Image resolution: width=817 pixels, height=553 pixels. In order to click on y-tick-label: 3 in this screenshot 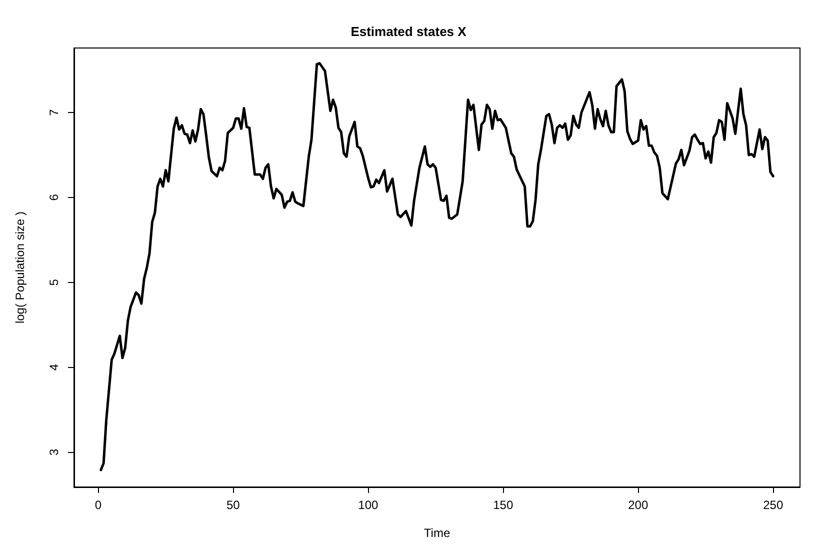, I will do `click(54, 452)`.